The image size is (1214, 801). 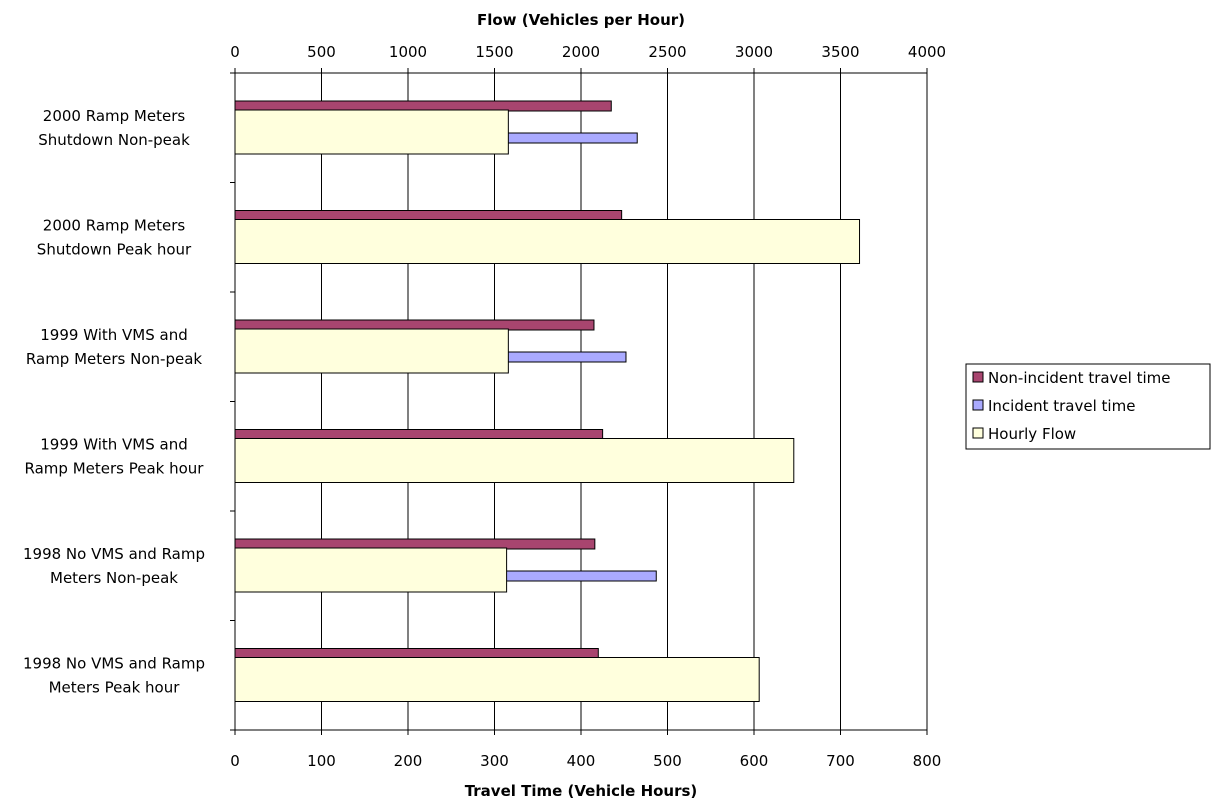 I want to click on bottom-tick-label: 300, so click(x=494, y=761).